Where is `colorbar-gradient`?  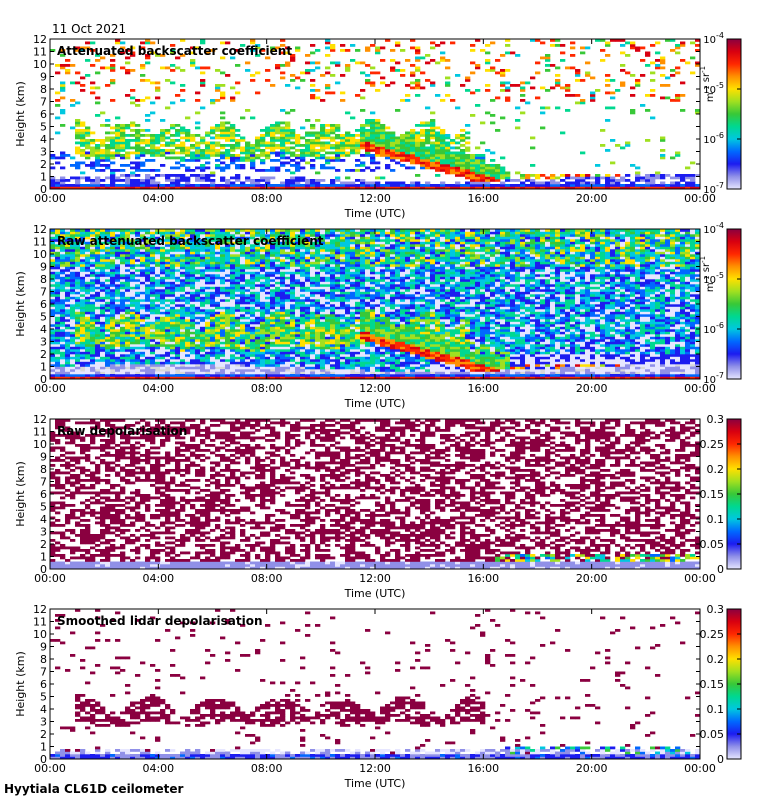
colorbar-gradient is located at coordinates (734, 114).